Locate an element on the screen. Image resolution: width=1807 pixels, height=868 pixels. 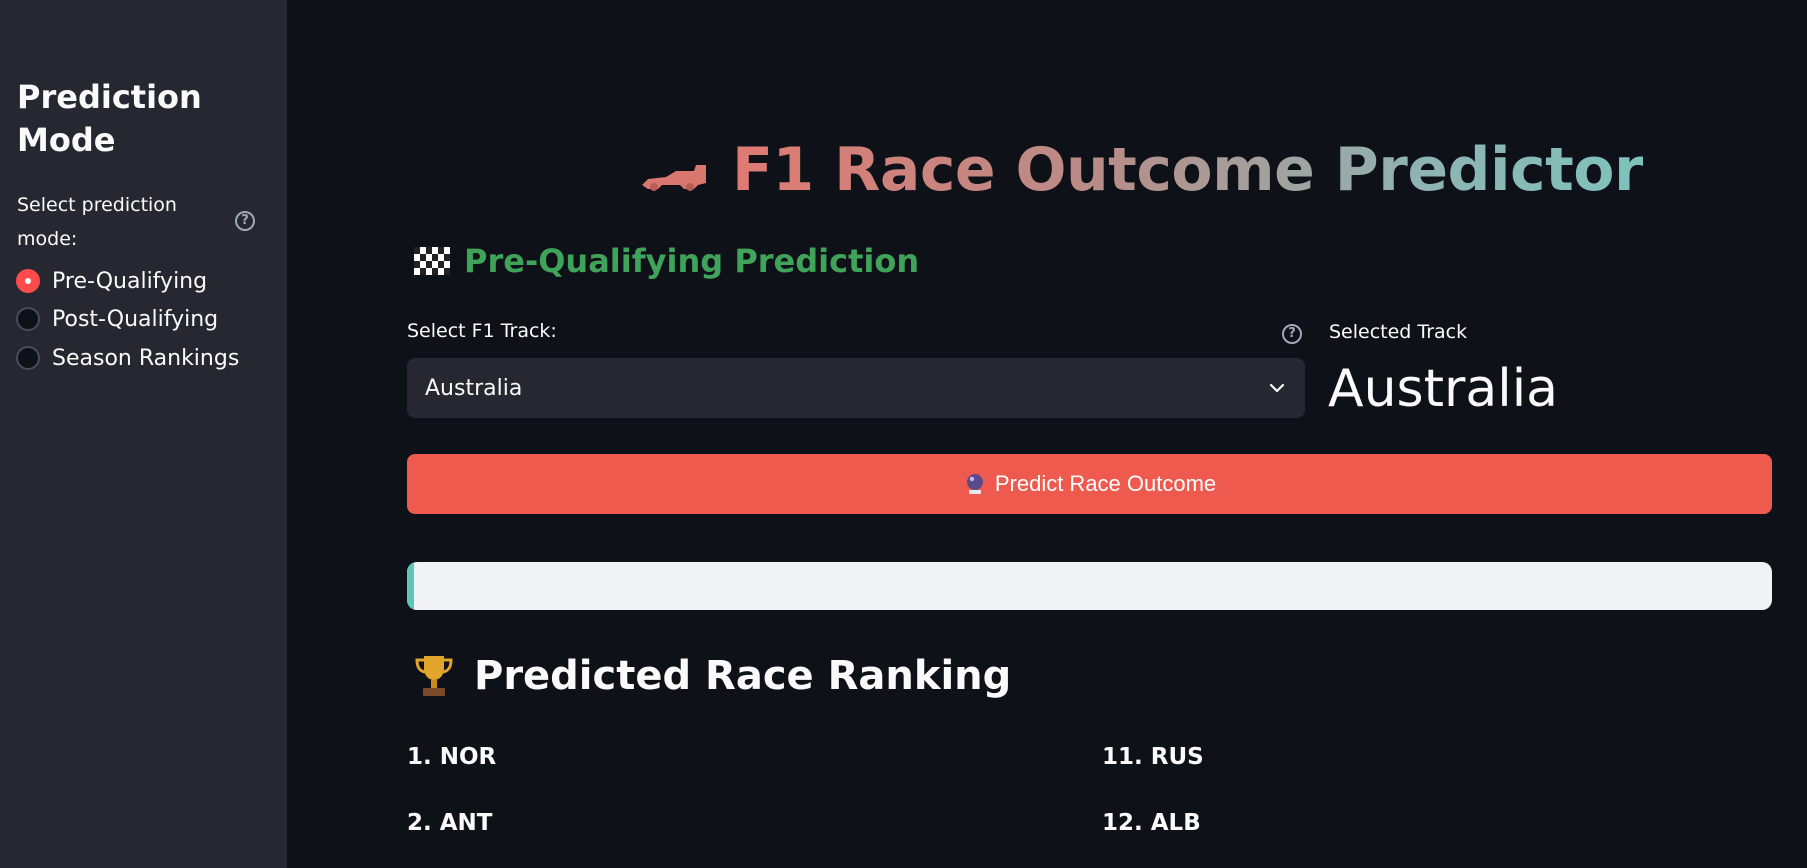
ranking-item: 11. RUS is located at coordinates (1153, 757).